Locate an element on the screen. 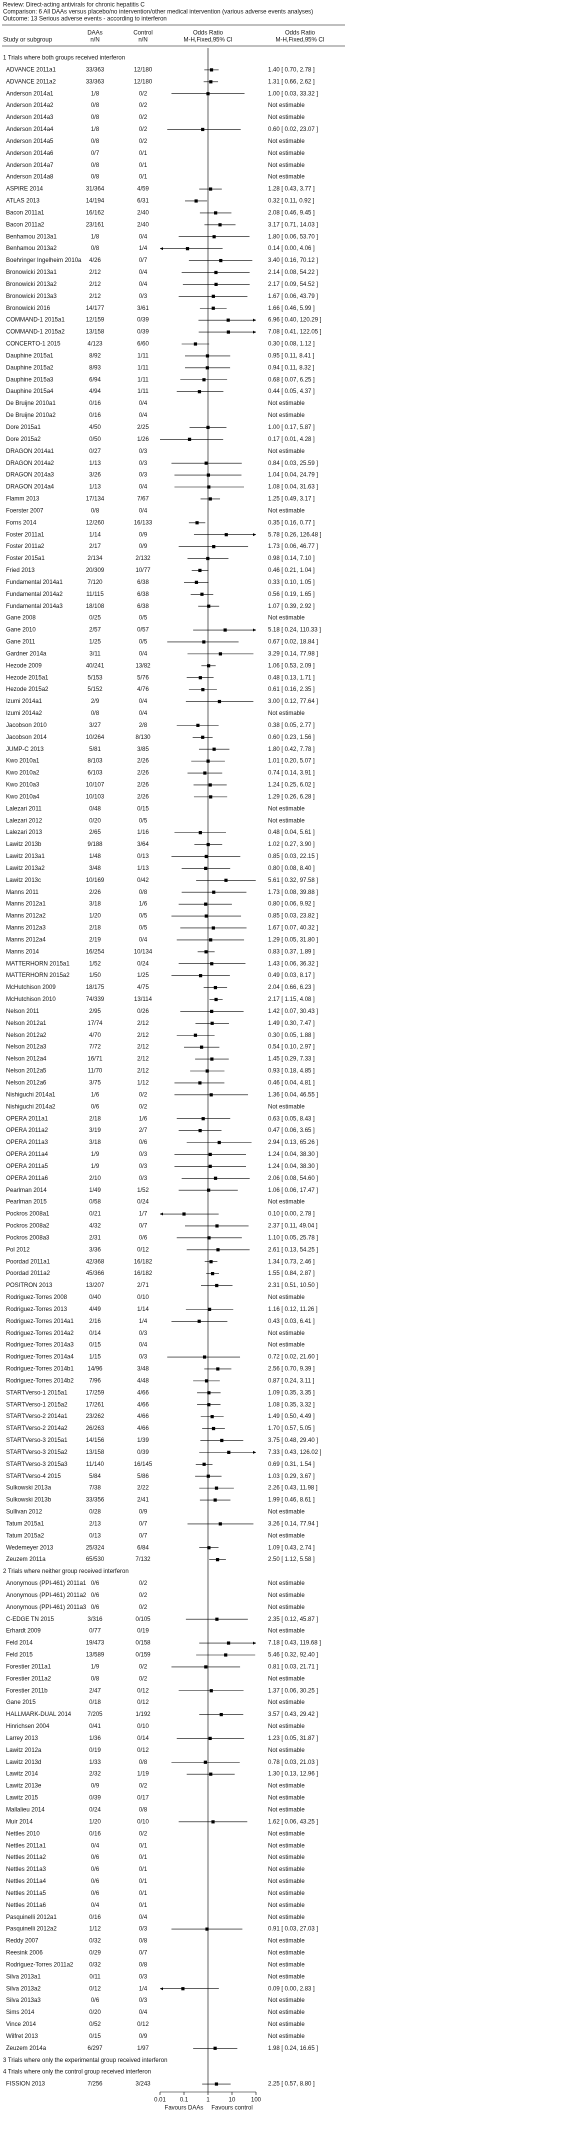  study-name: Nelson 2012a2 is located at coordinates (26, 1036).